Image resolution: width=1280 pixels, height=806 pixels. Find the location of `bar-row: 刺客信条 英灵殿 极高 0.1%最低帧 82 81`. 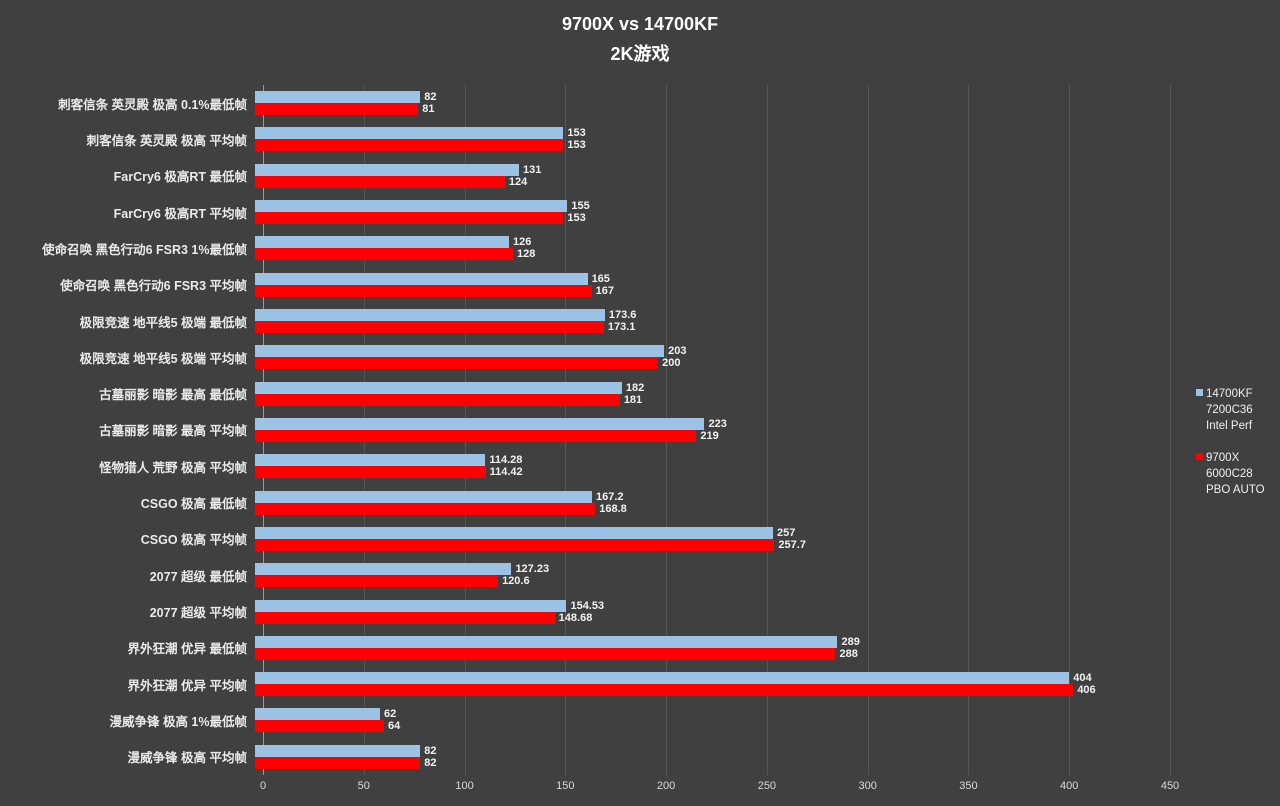

bar-row: 刺客信条 英灵殿 极高 0.1%最低帧 82 81 is located at coordinates (585, 103).